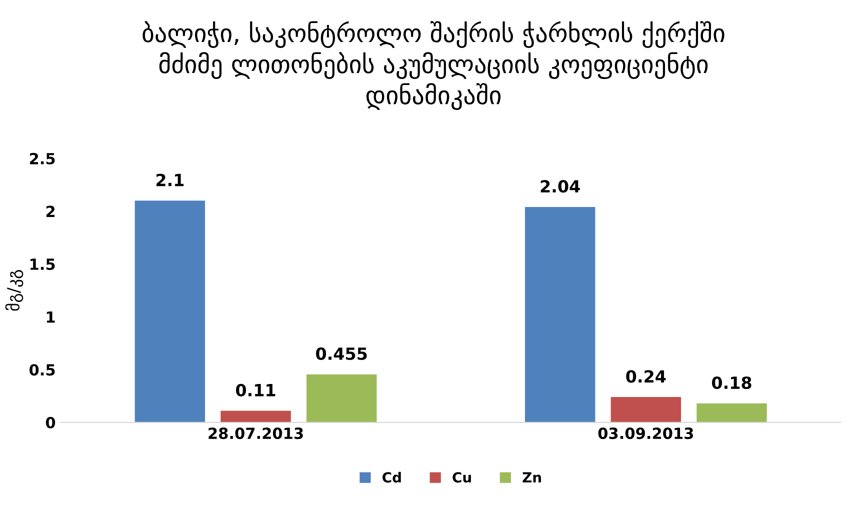 The height and width of the screenshot is (528, 867). What do you see at coordinates (42, 158) in the screenshot?
I see `y-tick-label: 2.5` at bounding box center [42, 158].